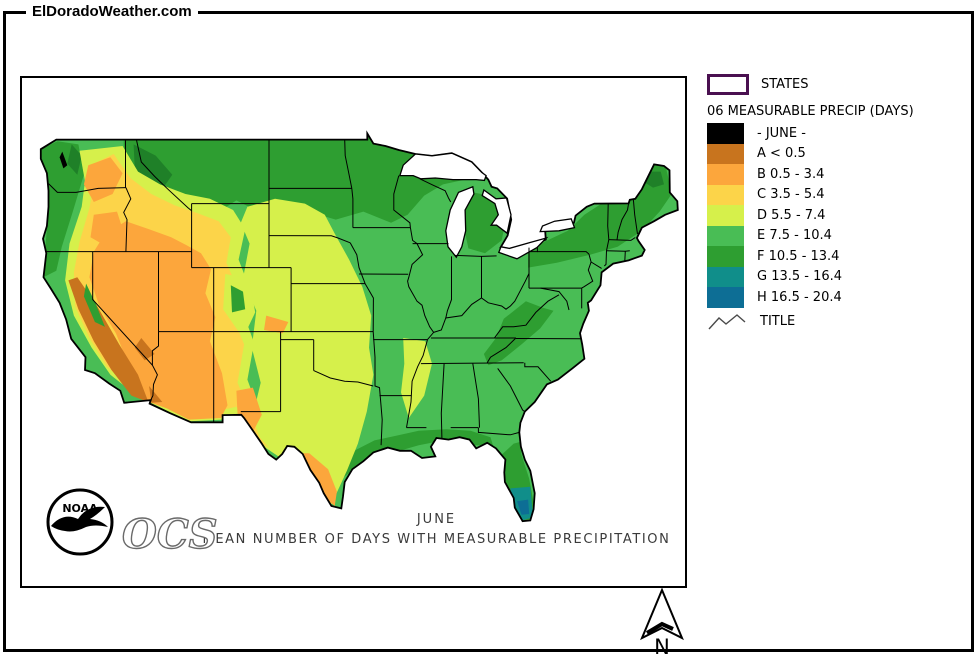  I want to click on legend-class-row: D 5.5 - 7.4, so click(827, 215).